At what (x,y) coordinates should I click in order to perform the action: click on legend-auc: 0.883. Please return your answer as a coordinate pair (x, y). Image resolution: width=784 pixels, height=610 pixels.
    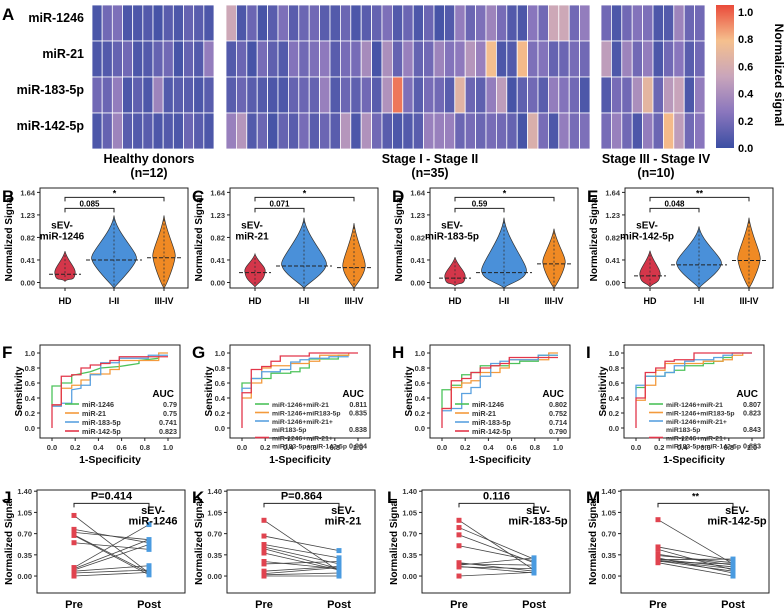
    Looking at the image, I should click on (752, 446).